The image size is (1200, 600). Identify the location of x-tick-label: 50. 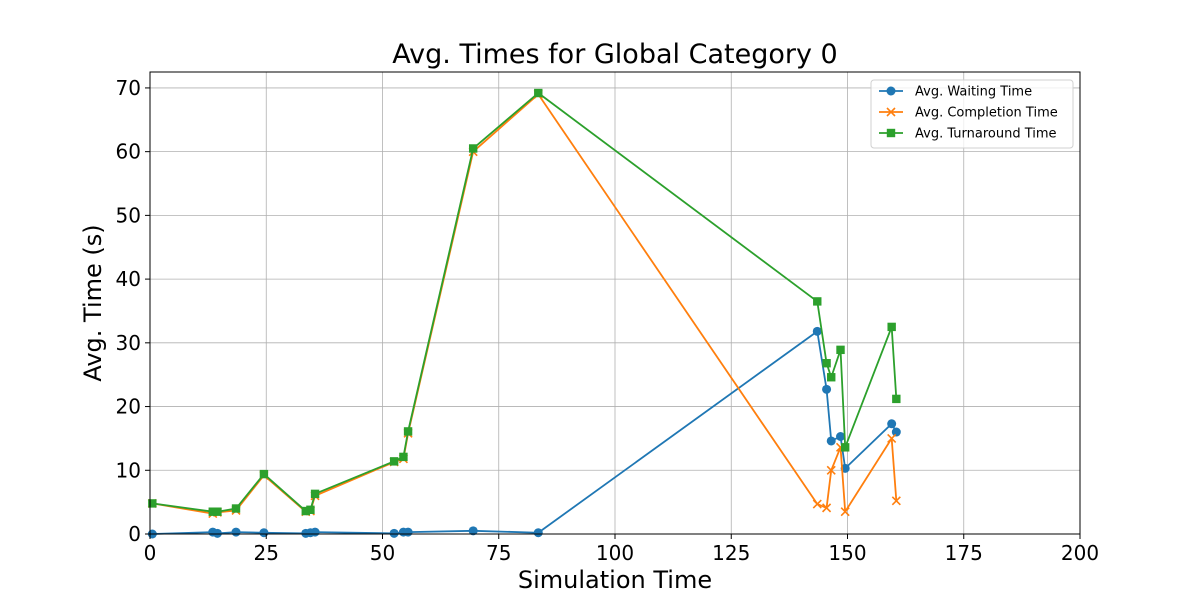
(382, 553).